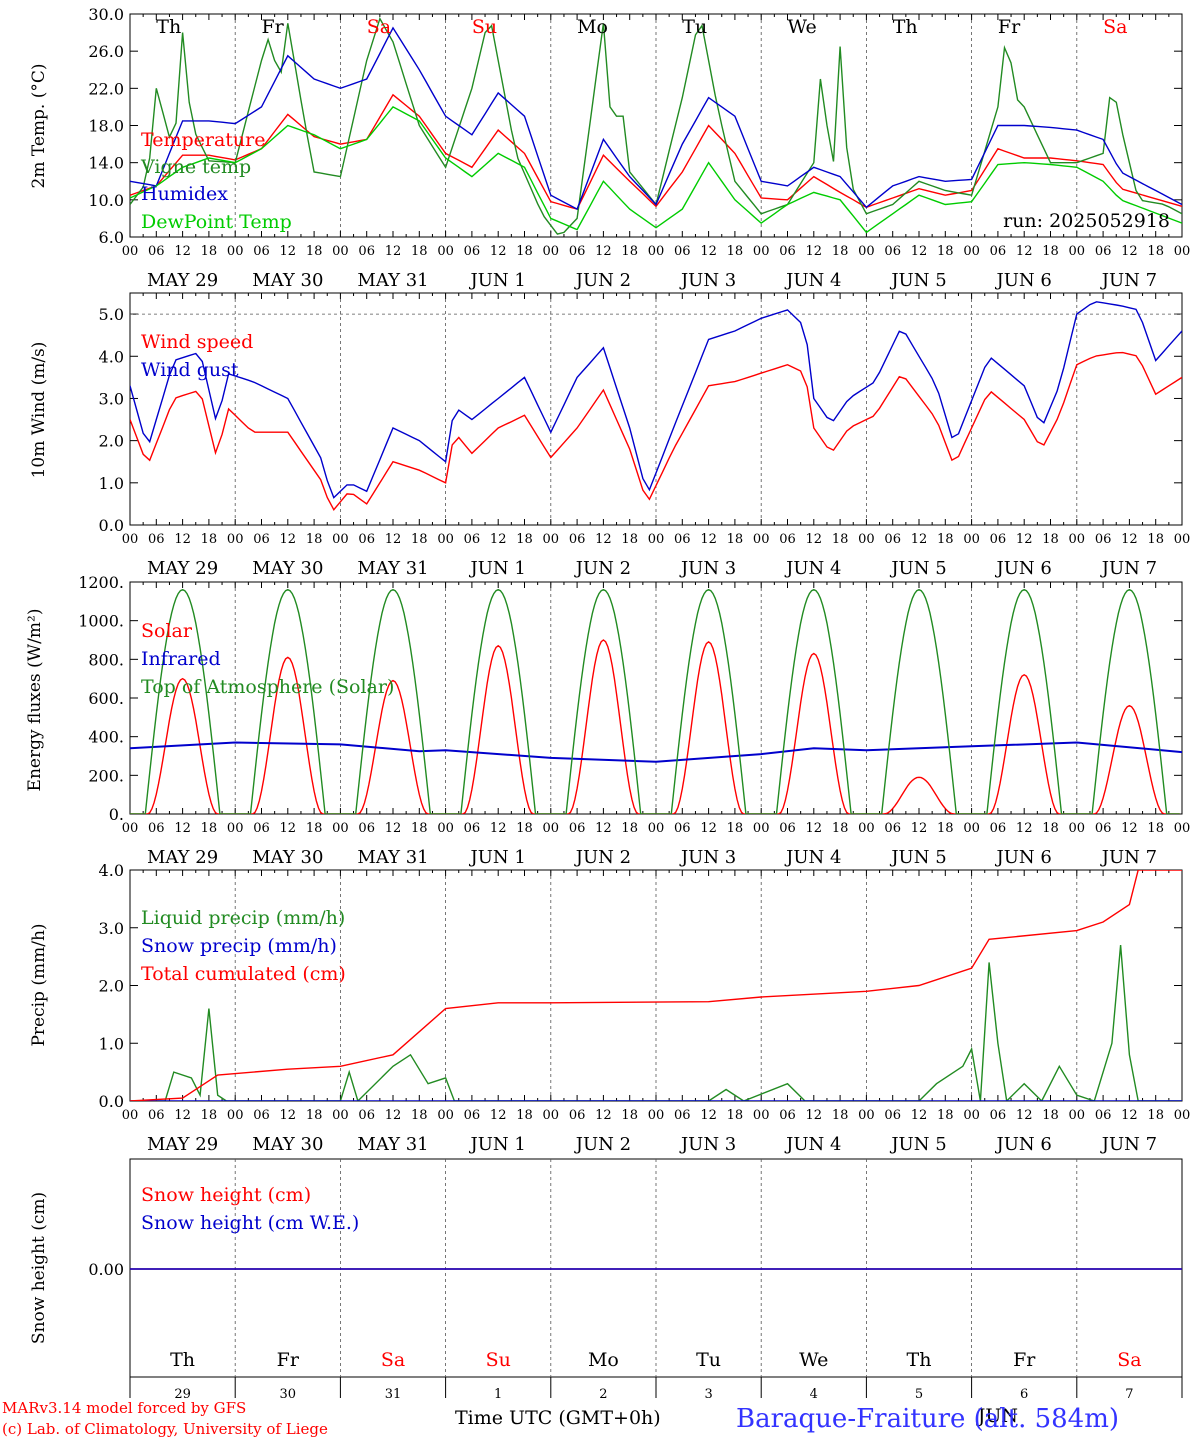 The width and height of the screenshot is (1194, 1440). Describe the element at coordinates (919, 1394) in the screenshot. I see `day-number: 5` at that location.